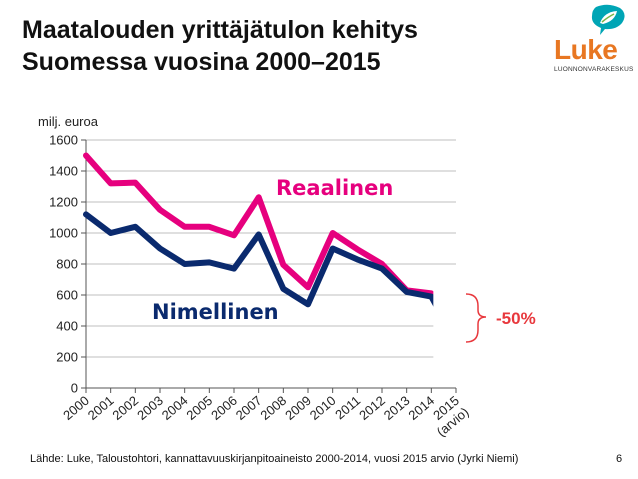 This screenshot has height=479, width=638. Describe the element at coordinates (215, 312) in the screenshot. I see `series-label-nimellinen: Nimellinen` at that location.